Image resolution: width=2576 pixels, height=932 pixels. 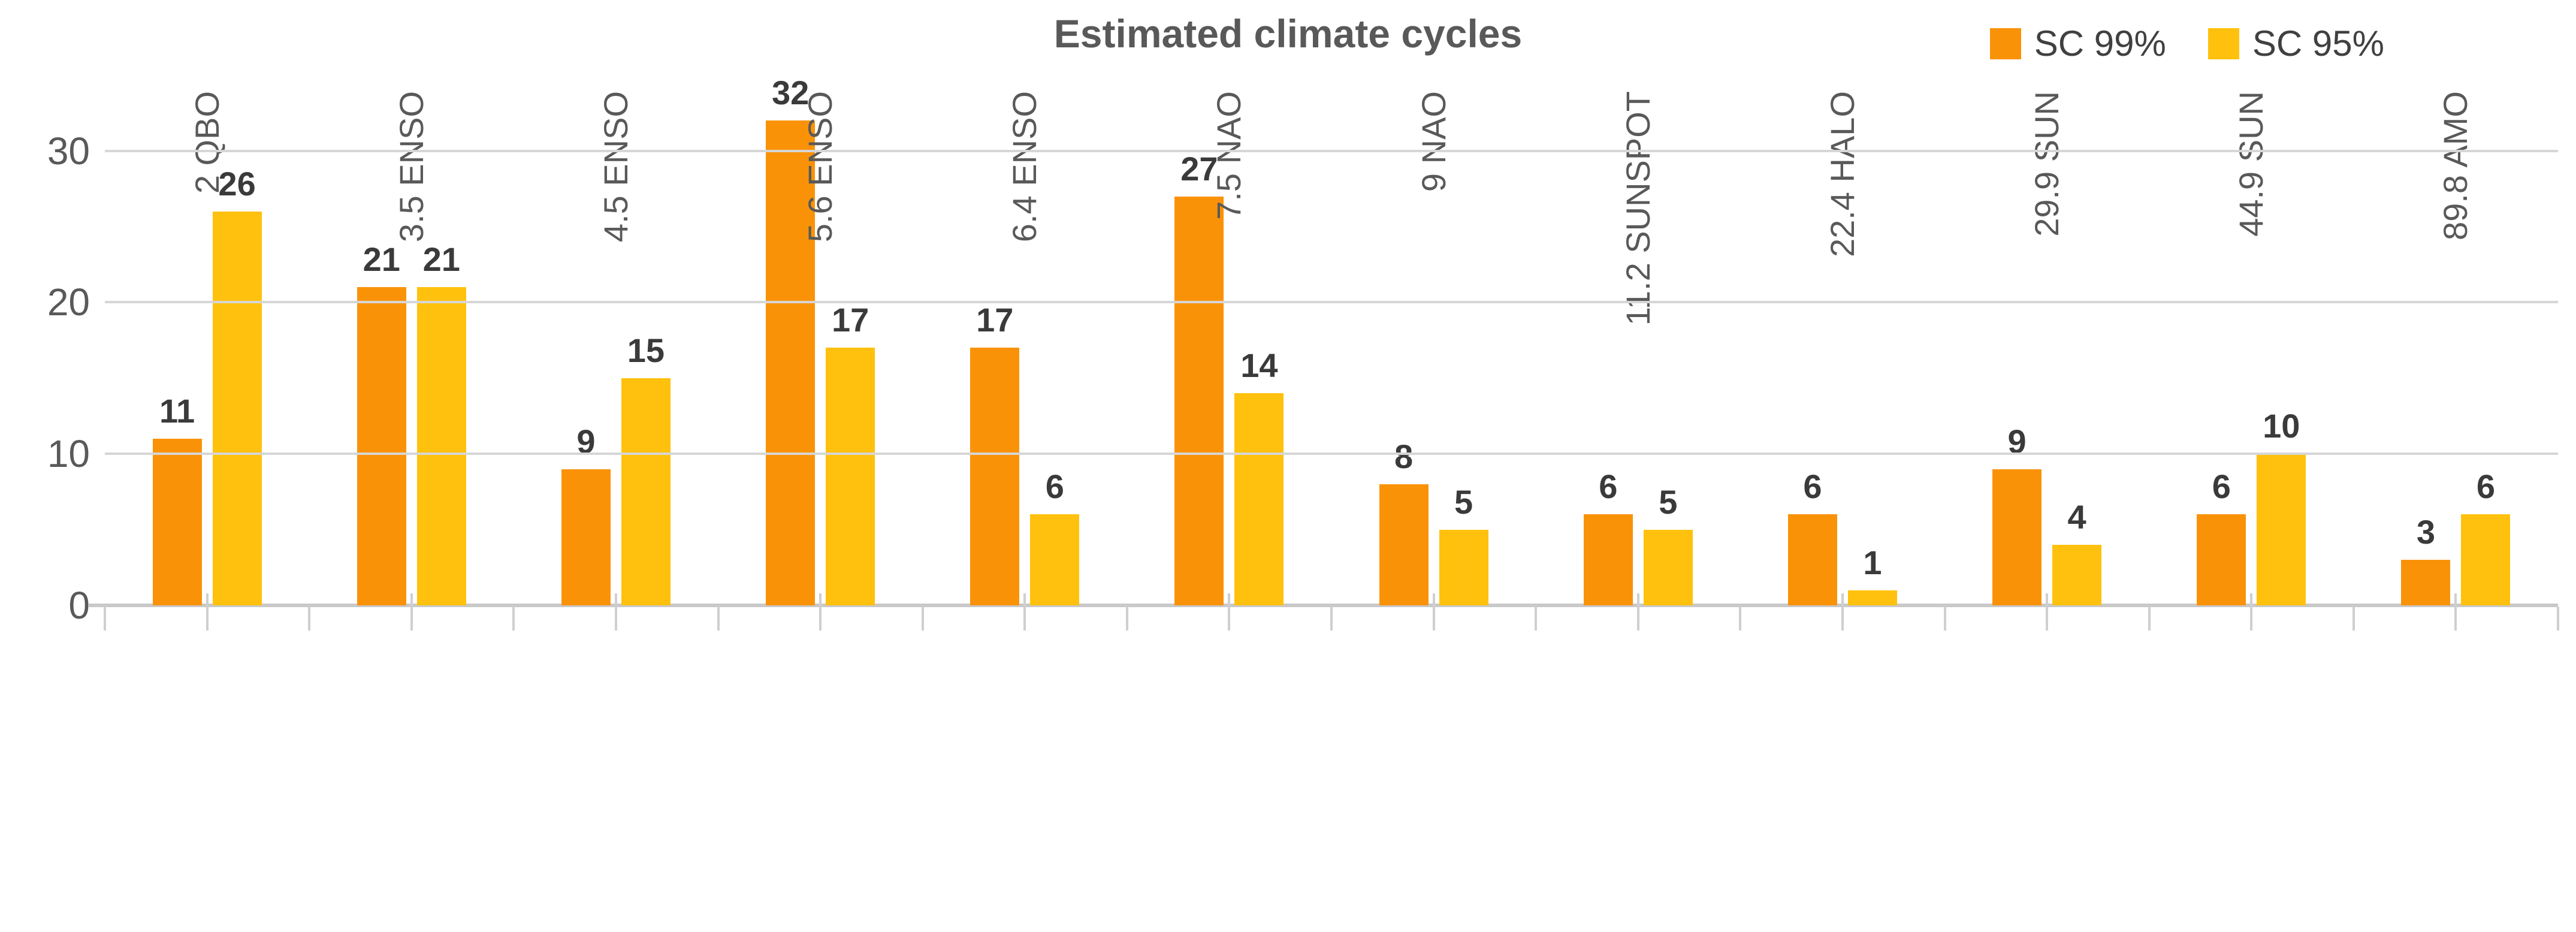 I want to click on category-label: 11.2 SUNSPOT, so click(x=1638, y=208).